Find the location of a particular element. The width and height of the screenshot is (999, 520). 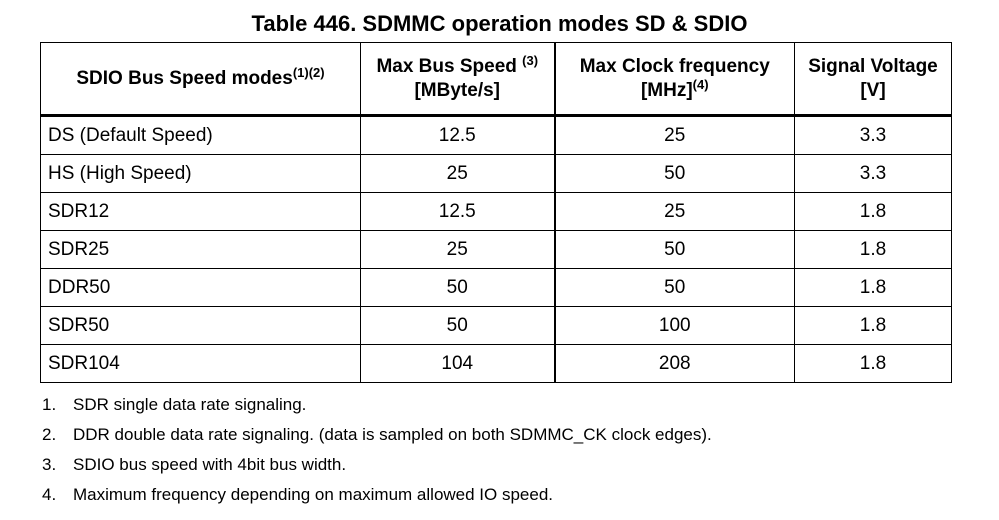

header-bus-speed-modes: SDIO Bus Speed modes(1)(2) is located at coordinates (200, 79).